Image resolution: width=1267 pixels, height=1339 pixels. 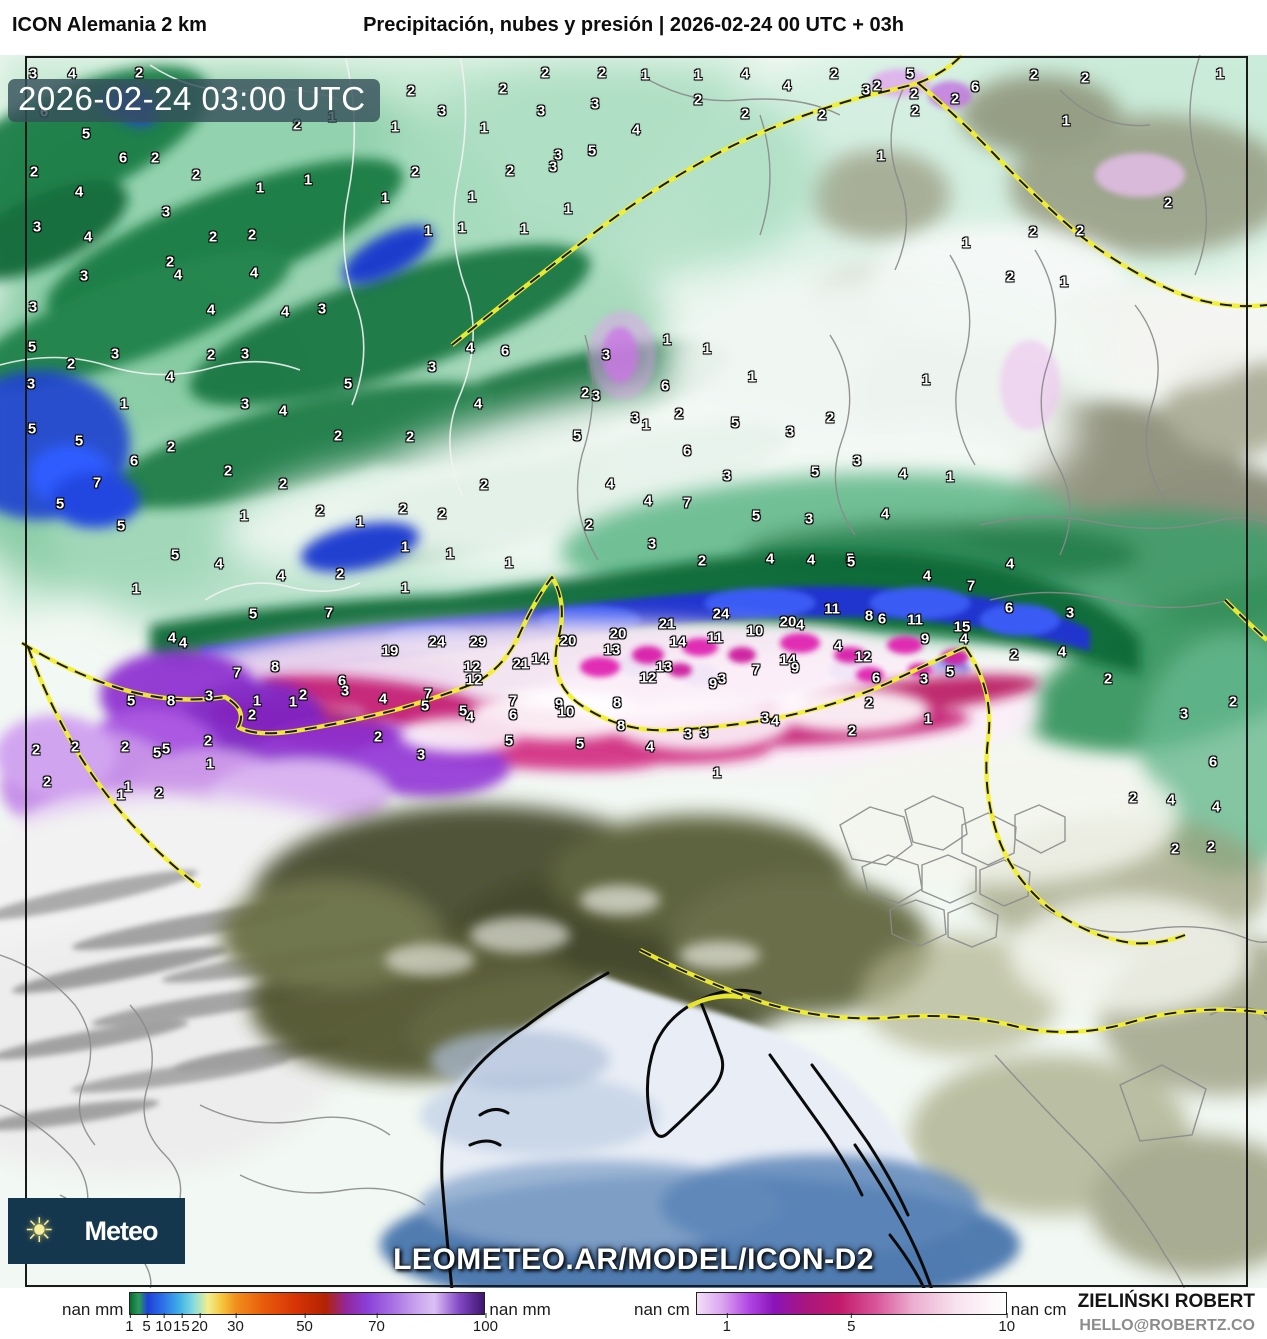 I want to click on timestamp-chip: 2026-02-24 03:00 UTC, so click(x=194, y=100).